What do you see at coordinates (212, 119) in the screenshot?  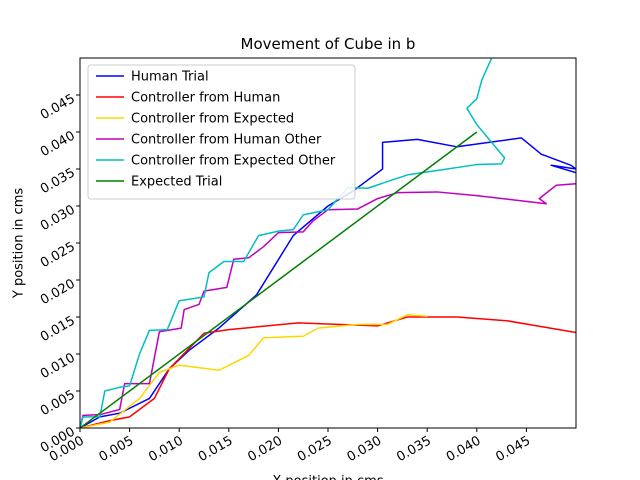 I see `legend-label: Controller from Expected` at bounding box center [212, 119].